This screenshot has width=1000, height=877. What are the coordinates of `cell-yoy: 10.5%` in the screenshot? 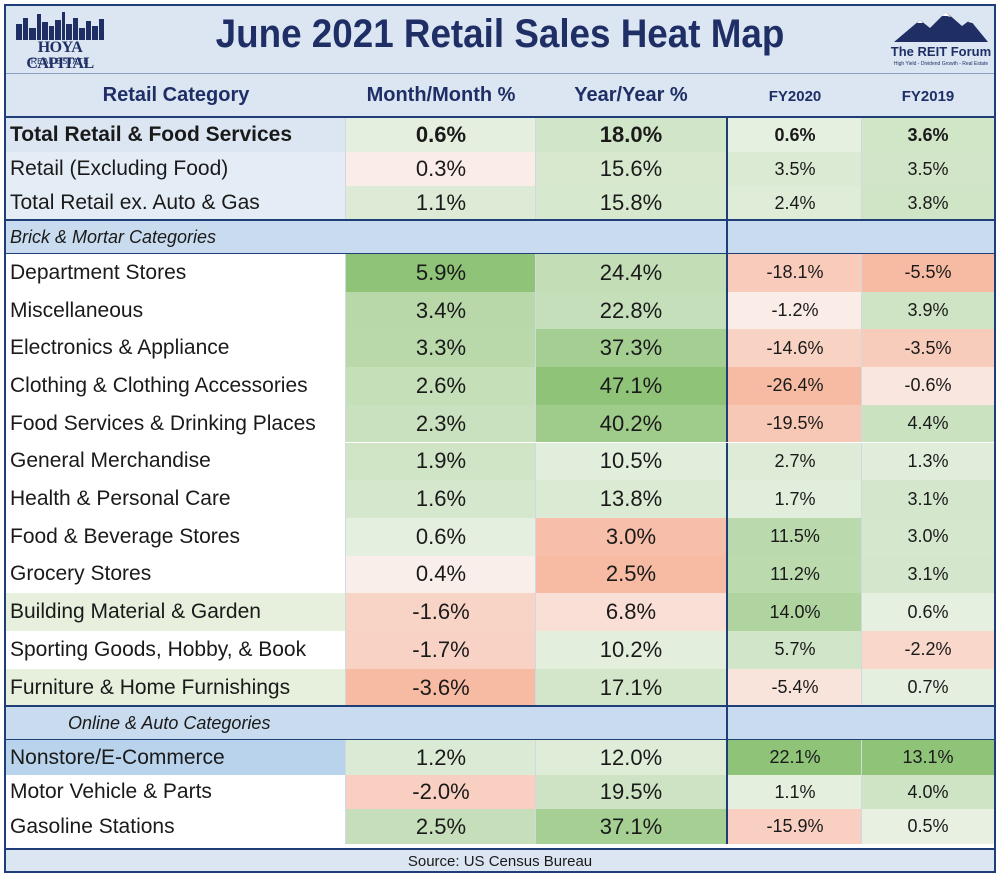 It's located at (631, 461).